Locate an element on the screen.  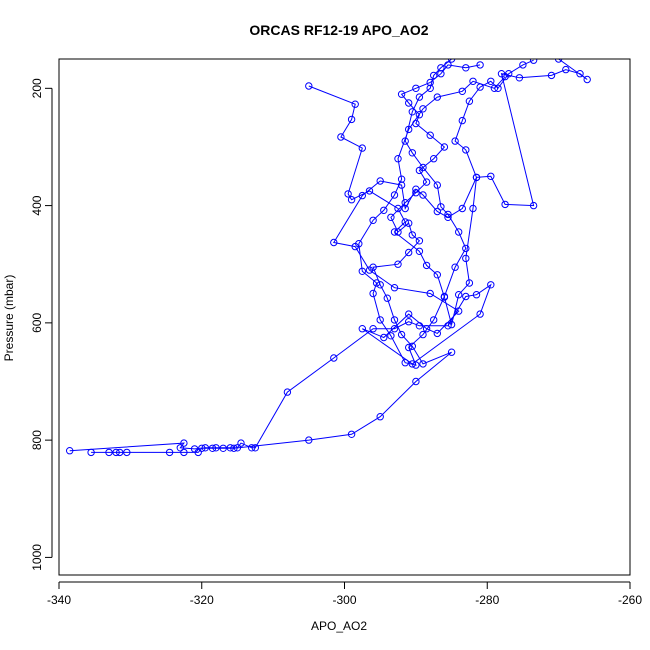
y-axis: 200 400 600 800 1000 is located at coordinates (41, 324).